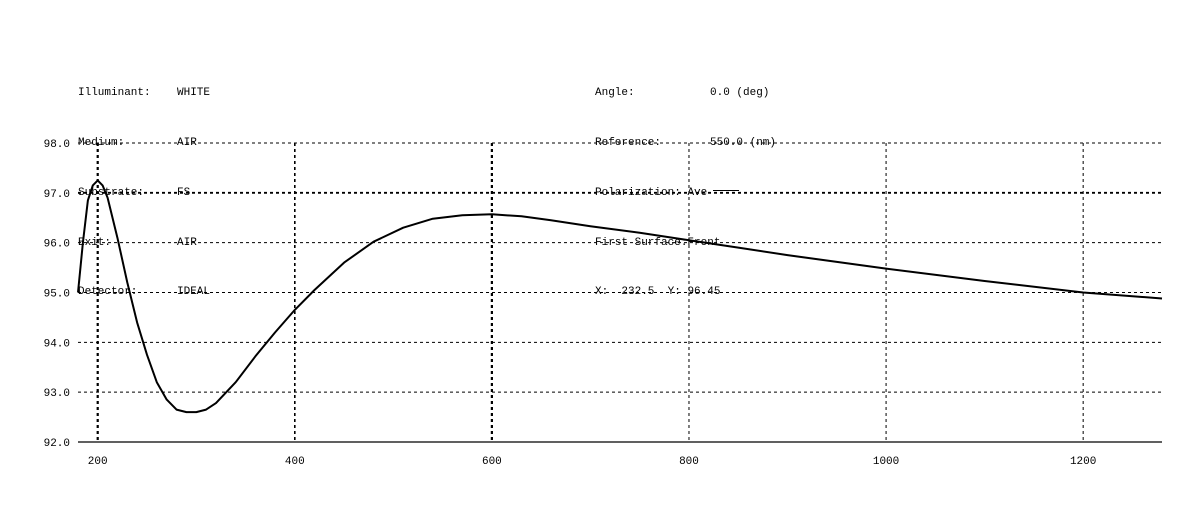 Image resolution: width=1200 pixels, height=531 pixels. I want to click on substrate-label: Substrate:, so click(111, 192).